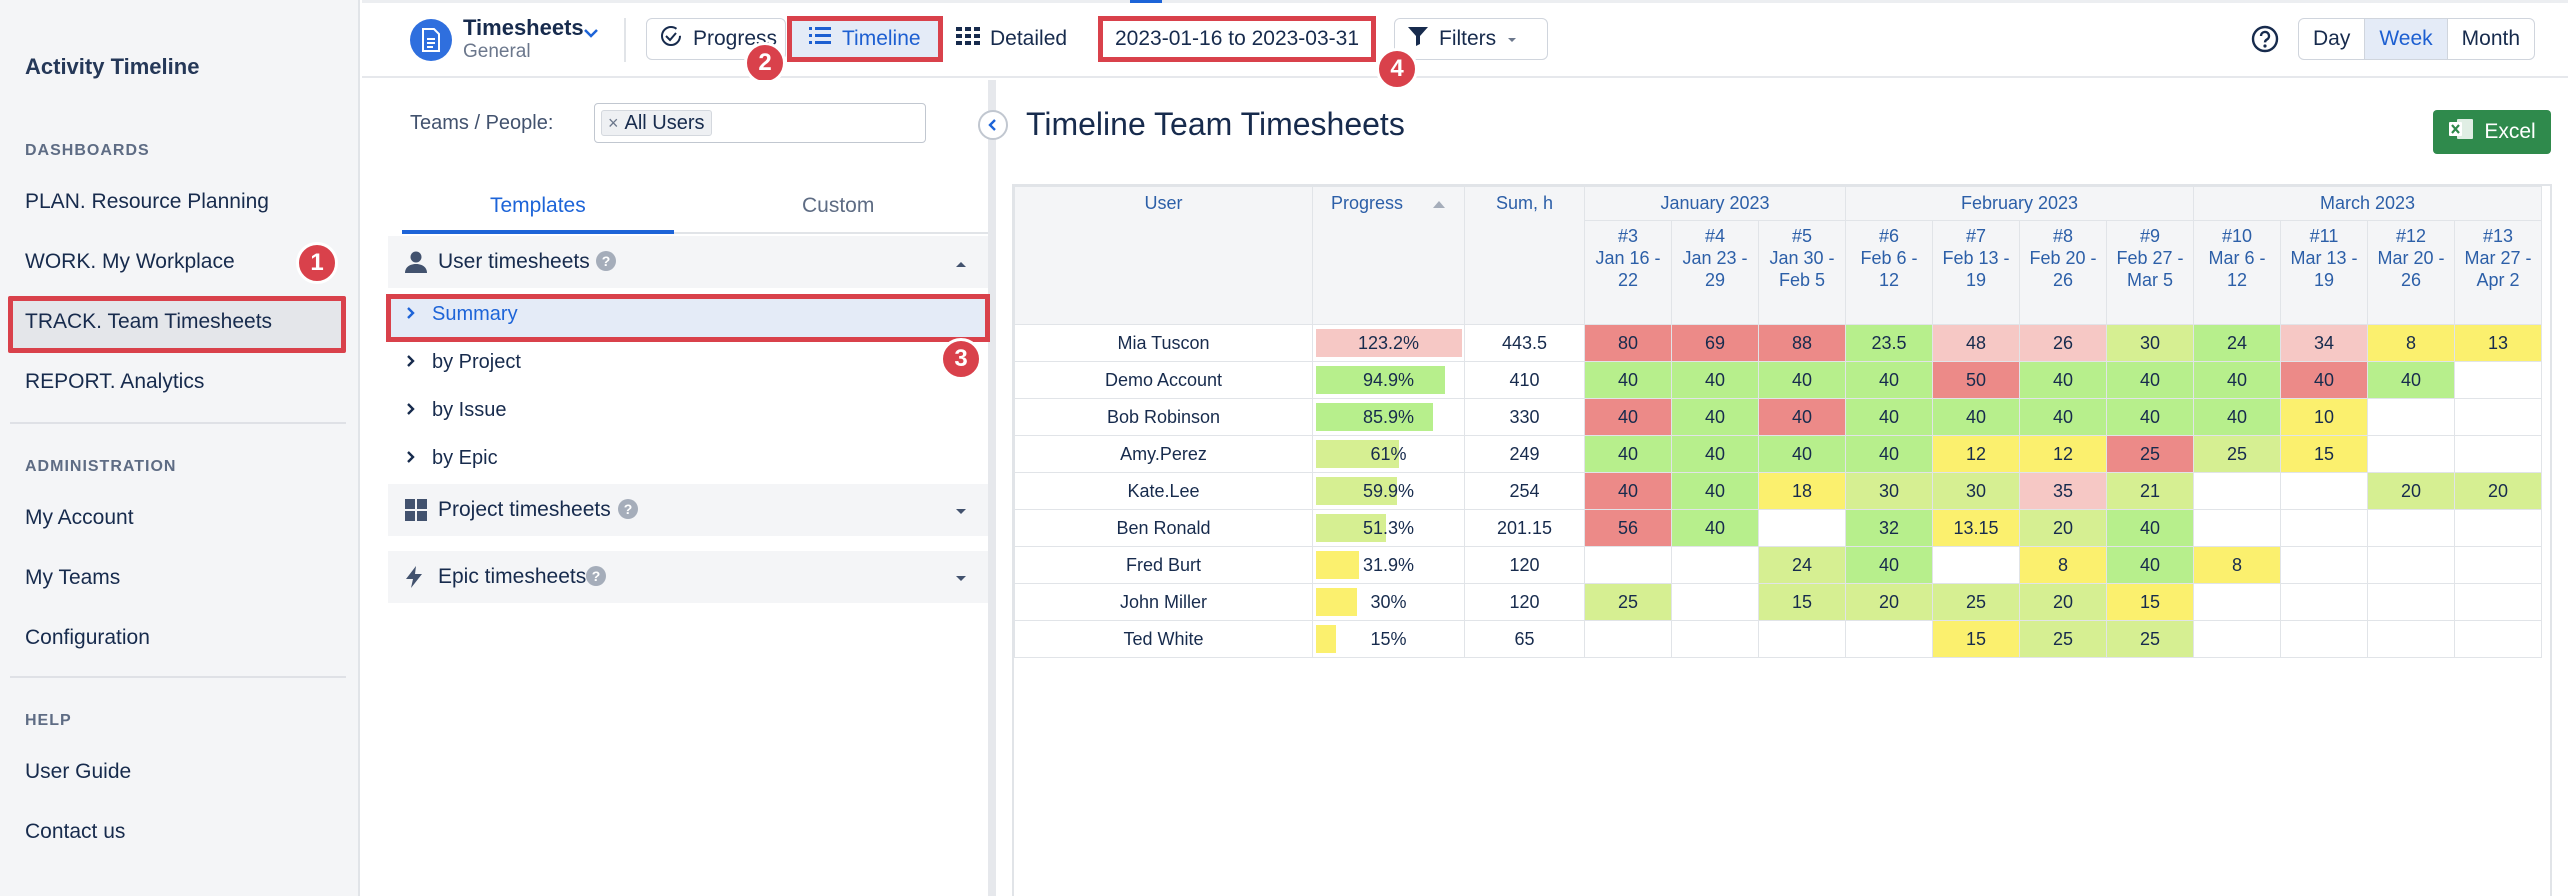 The height and width of the screenshot is (896, 2568). What do you see at coordinates (115, 381) in the screenshot?
I see `sidebar-item-report: REPORT. Analytics` at bounding box center [115, 381].